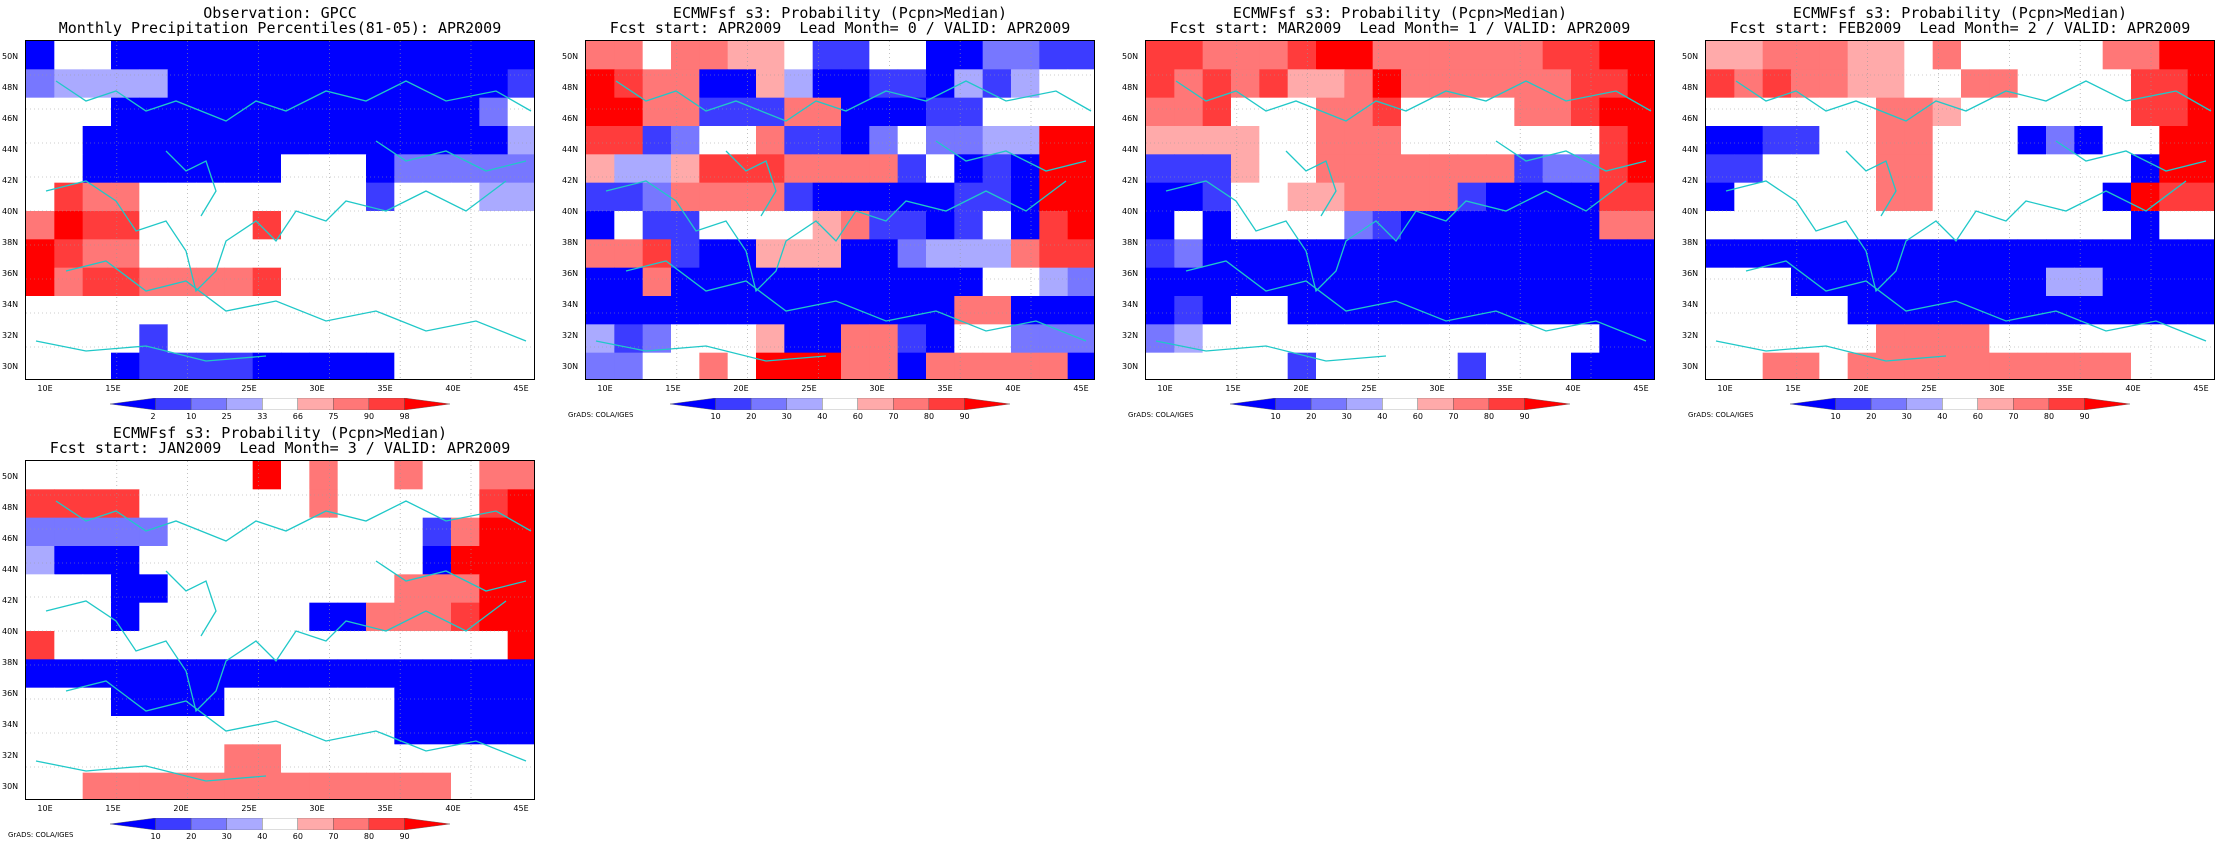 The width and height of the screenshot is (2240, 841). I want to click on x-tick-label: 30E, so click(317, 388).